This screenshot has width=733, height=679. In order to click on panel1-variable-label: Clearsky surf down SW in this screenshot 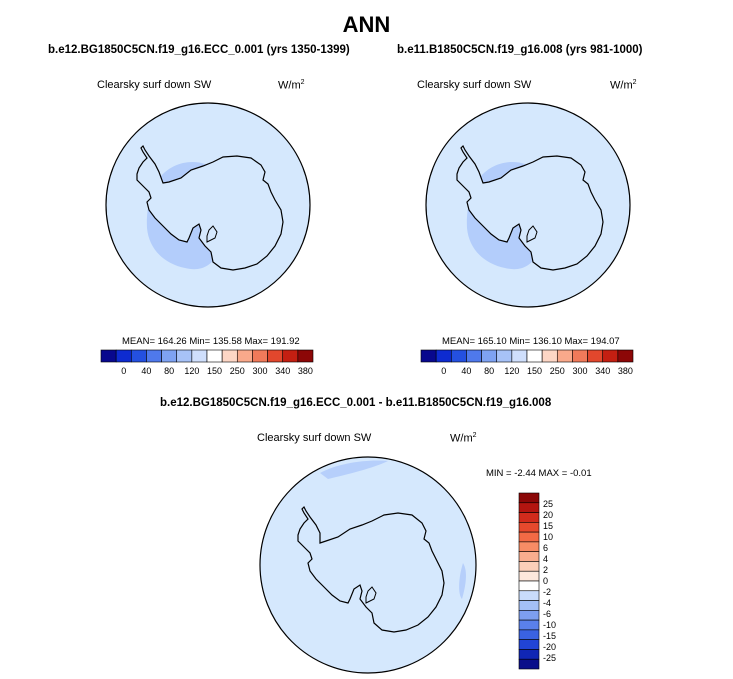, I will do `click(154, 85)`.